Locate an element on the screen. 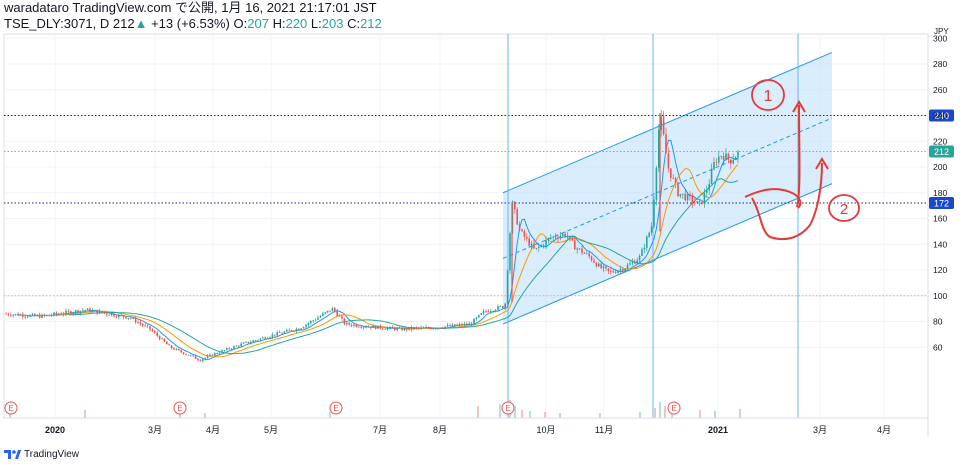 The image size is (960, 465). price-tick-60: 60 is located at coordinates (938, 347).